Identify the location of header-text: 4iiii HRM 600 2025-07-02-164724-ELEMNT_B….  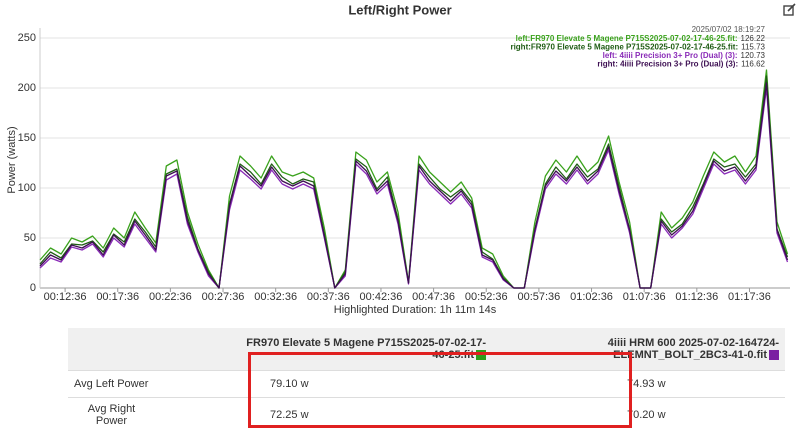
(693, 349).